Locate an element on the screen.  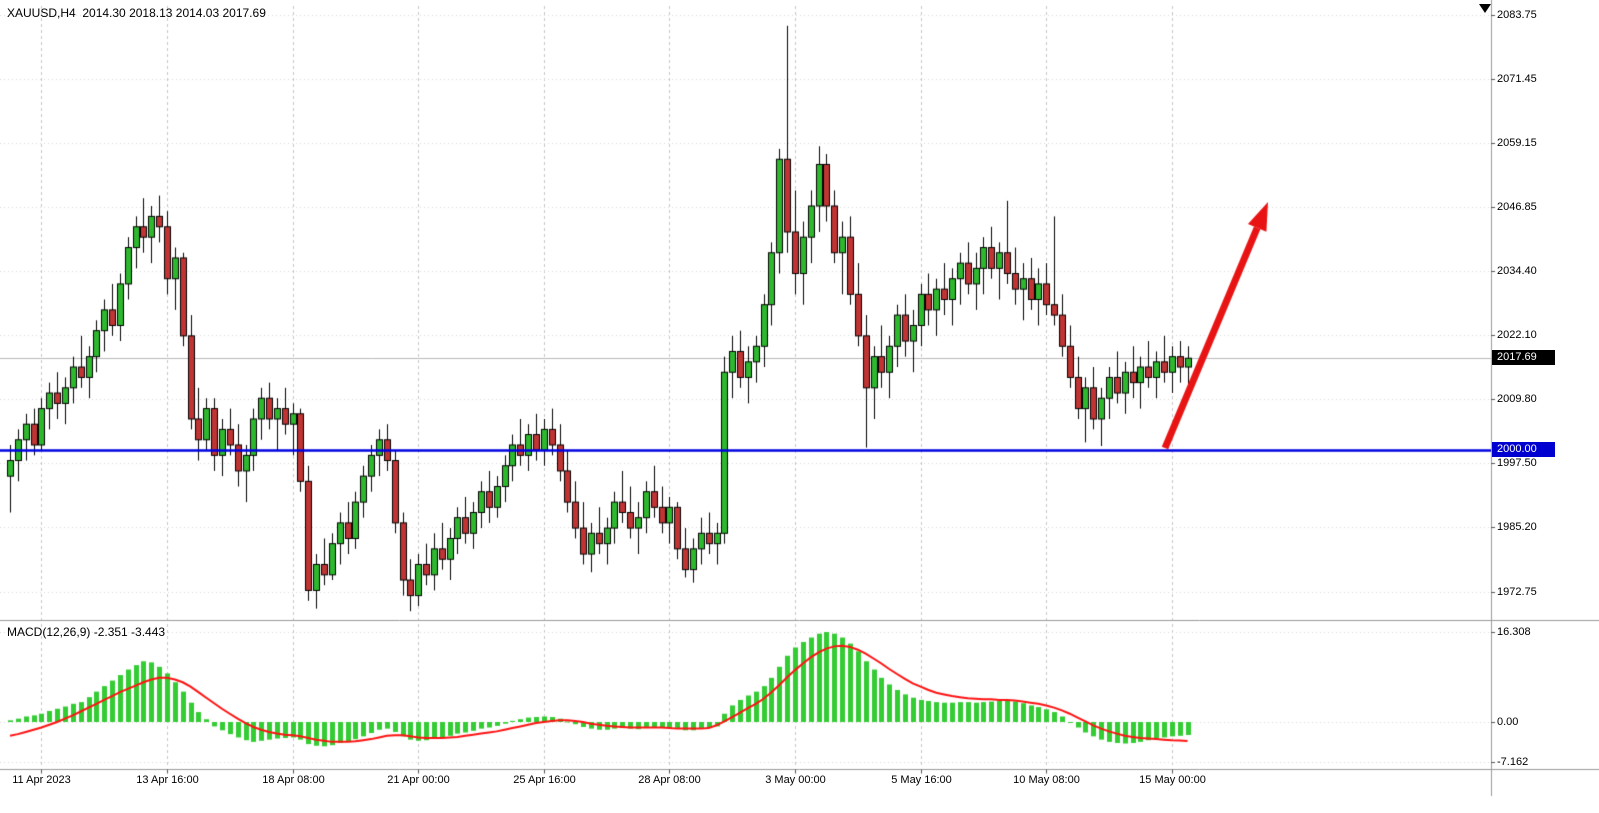
price-tick-label: 2083.75 is located at coordinates (1517, 15).